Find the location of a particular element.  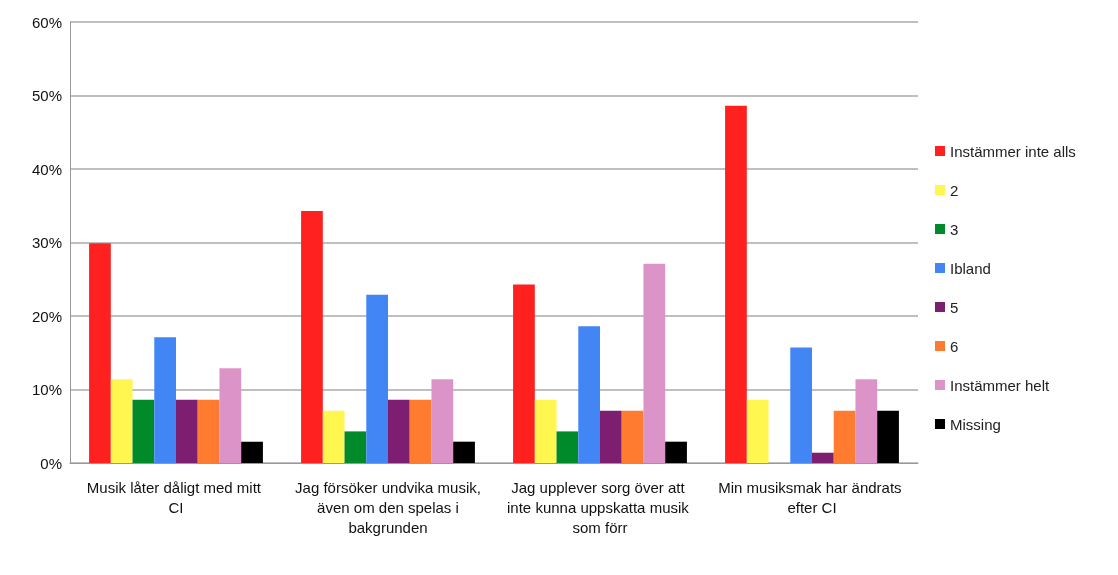

legend-label: 6 is located at coordinates (954, 346).